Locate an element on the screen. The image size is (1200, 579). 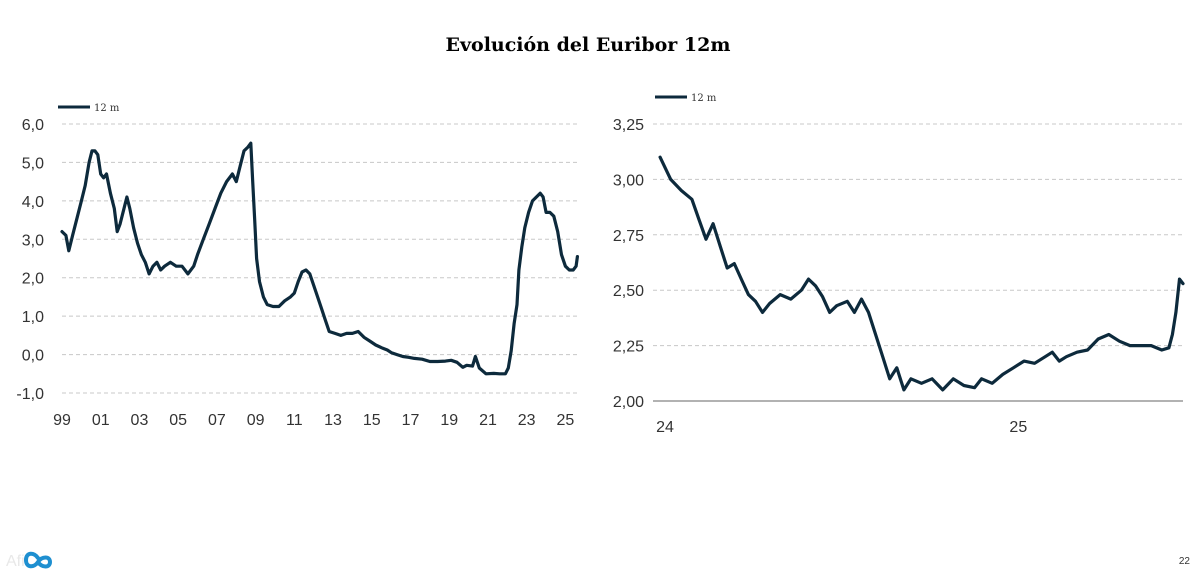
y-tick-label: 4,0 is located at coordinates (33, 202).